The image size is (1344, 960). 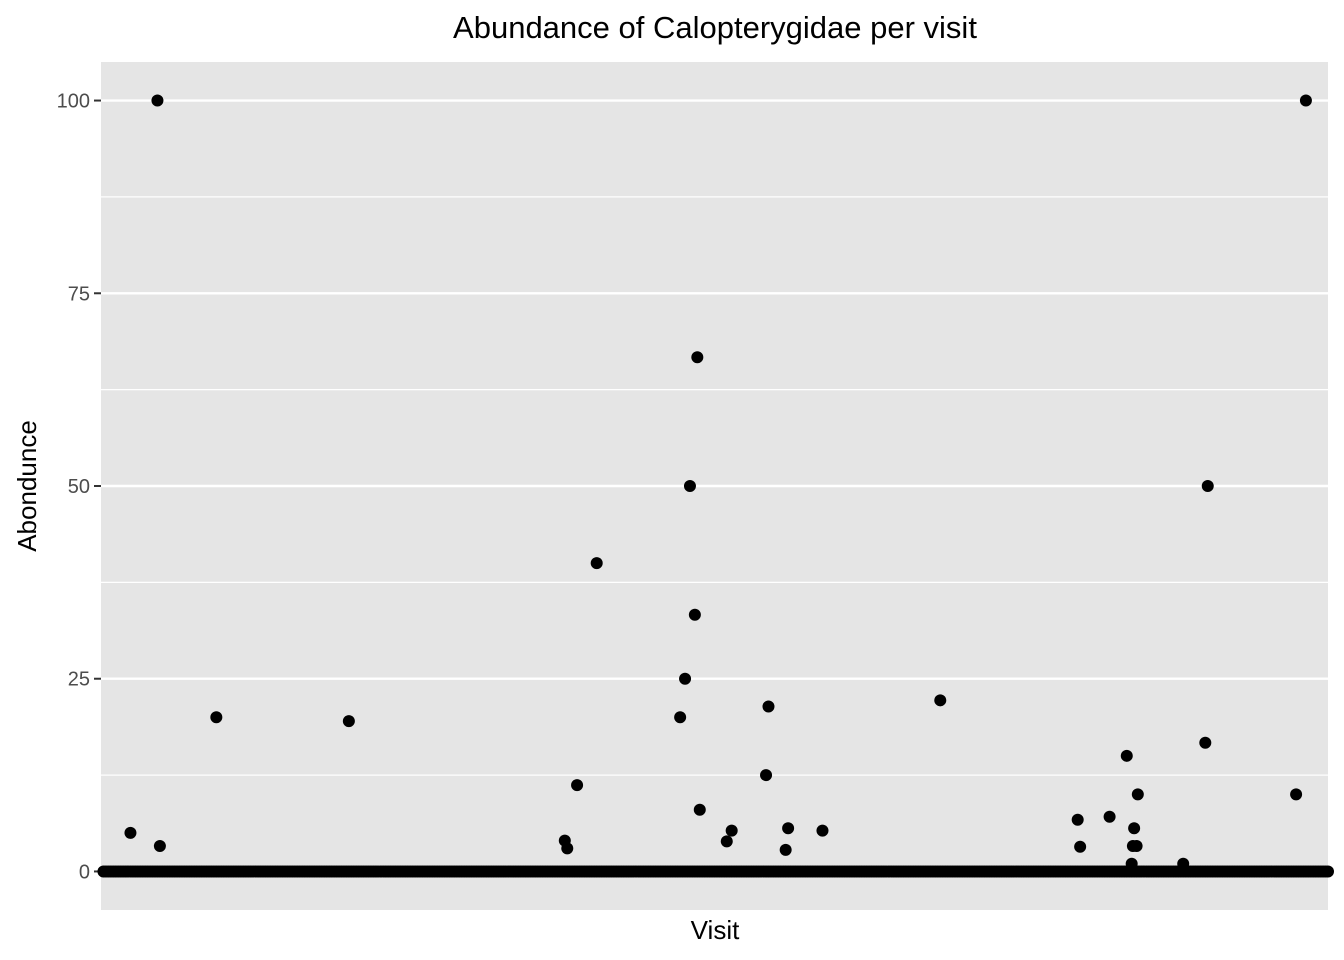 What do you see at coordinates (79, 680) in the screenshot?
I see `y-tick-label: 25` at bounding box center [79, 680].